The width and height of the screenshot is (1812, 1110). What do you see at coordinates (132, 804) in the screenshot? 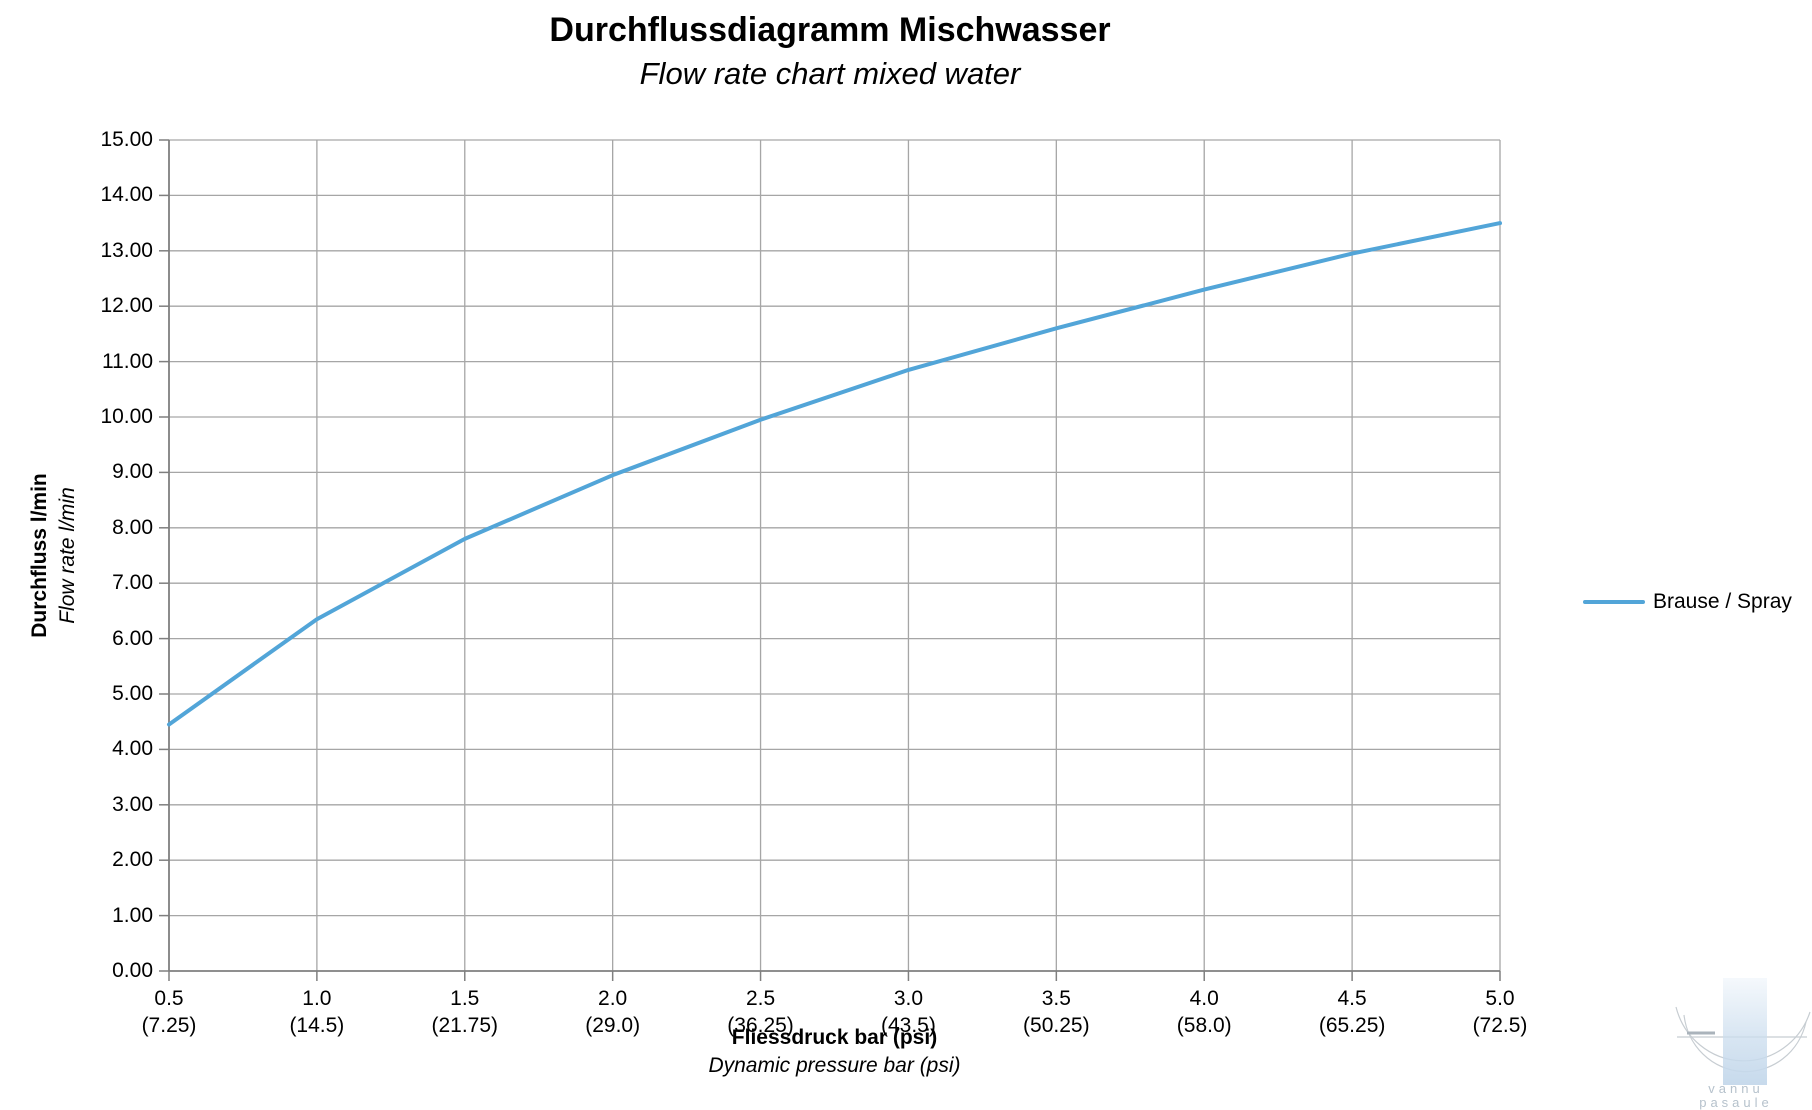
I see `y-tick-label: 3.00` at bounding box center [132, 804].